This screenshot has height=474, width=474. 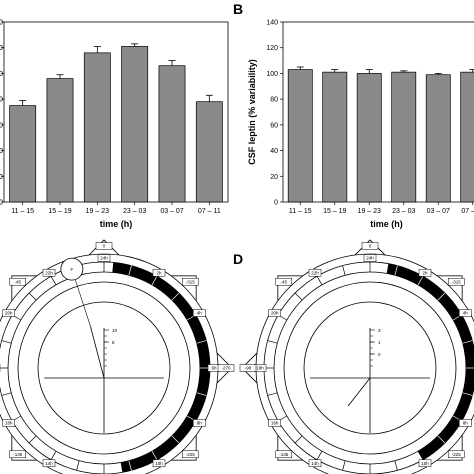 What do you see at coordinates (226, 368) in the screenshot?
I see `angle-label: -270` at bounding box center [226, 368].